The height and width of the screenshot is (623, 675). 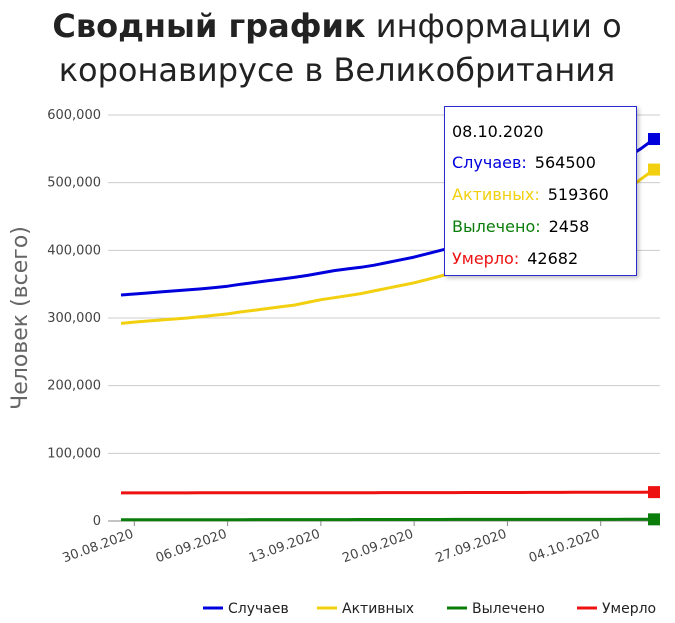 I want to click on tooltip-label-active: Активных:, so click(x=496, y=194).